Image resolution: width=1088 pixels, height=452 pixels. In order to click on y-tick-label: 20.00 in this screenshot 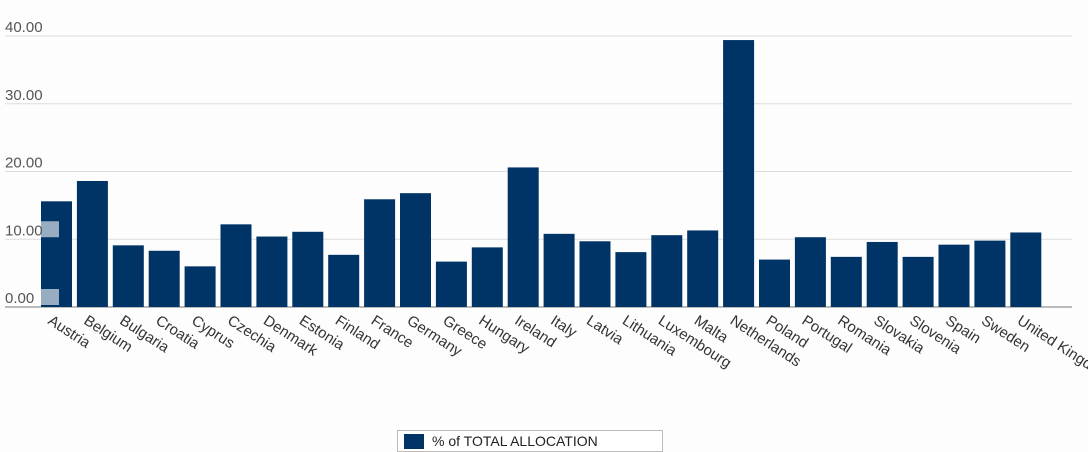, I will do `click(24, 163)`.